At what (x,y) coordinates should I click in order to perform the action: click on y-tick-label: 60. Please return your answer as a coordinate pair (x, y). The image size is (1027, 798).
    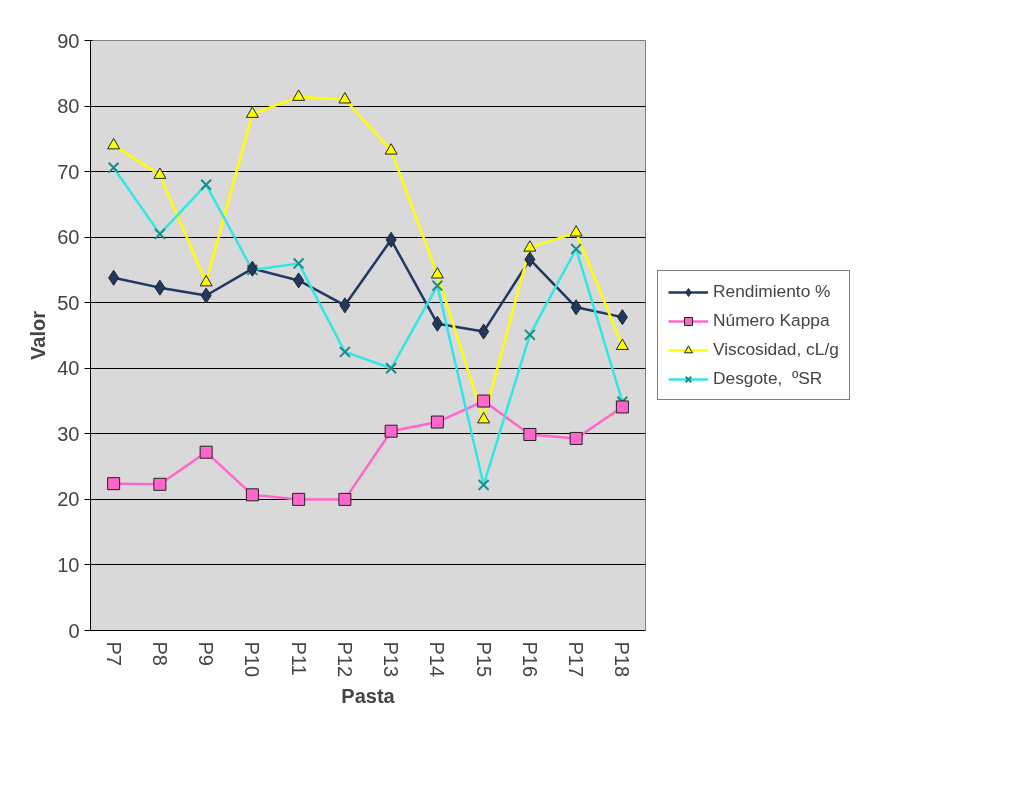
    Looking at the image, I should click on (68, 237).